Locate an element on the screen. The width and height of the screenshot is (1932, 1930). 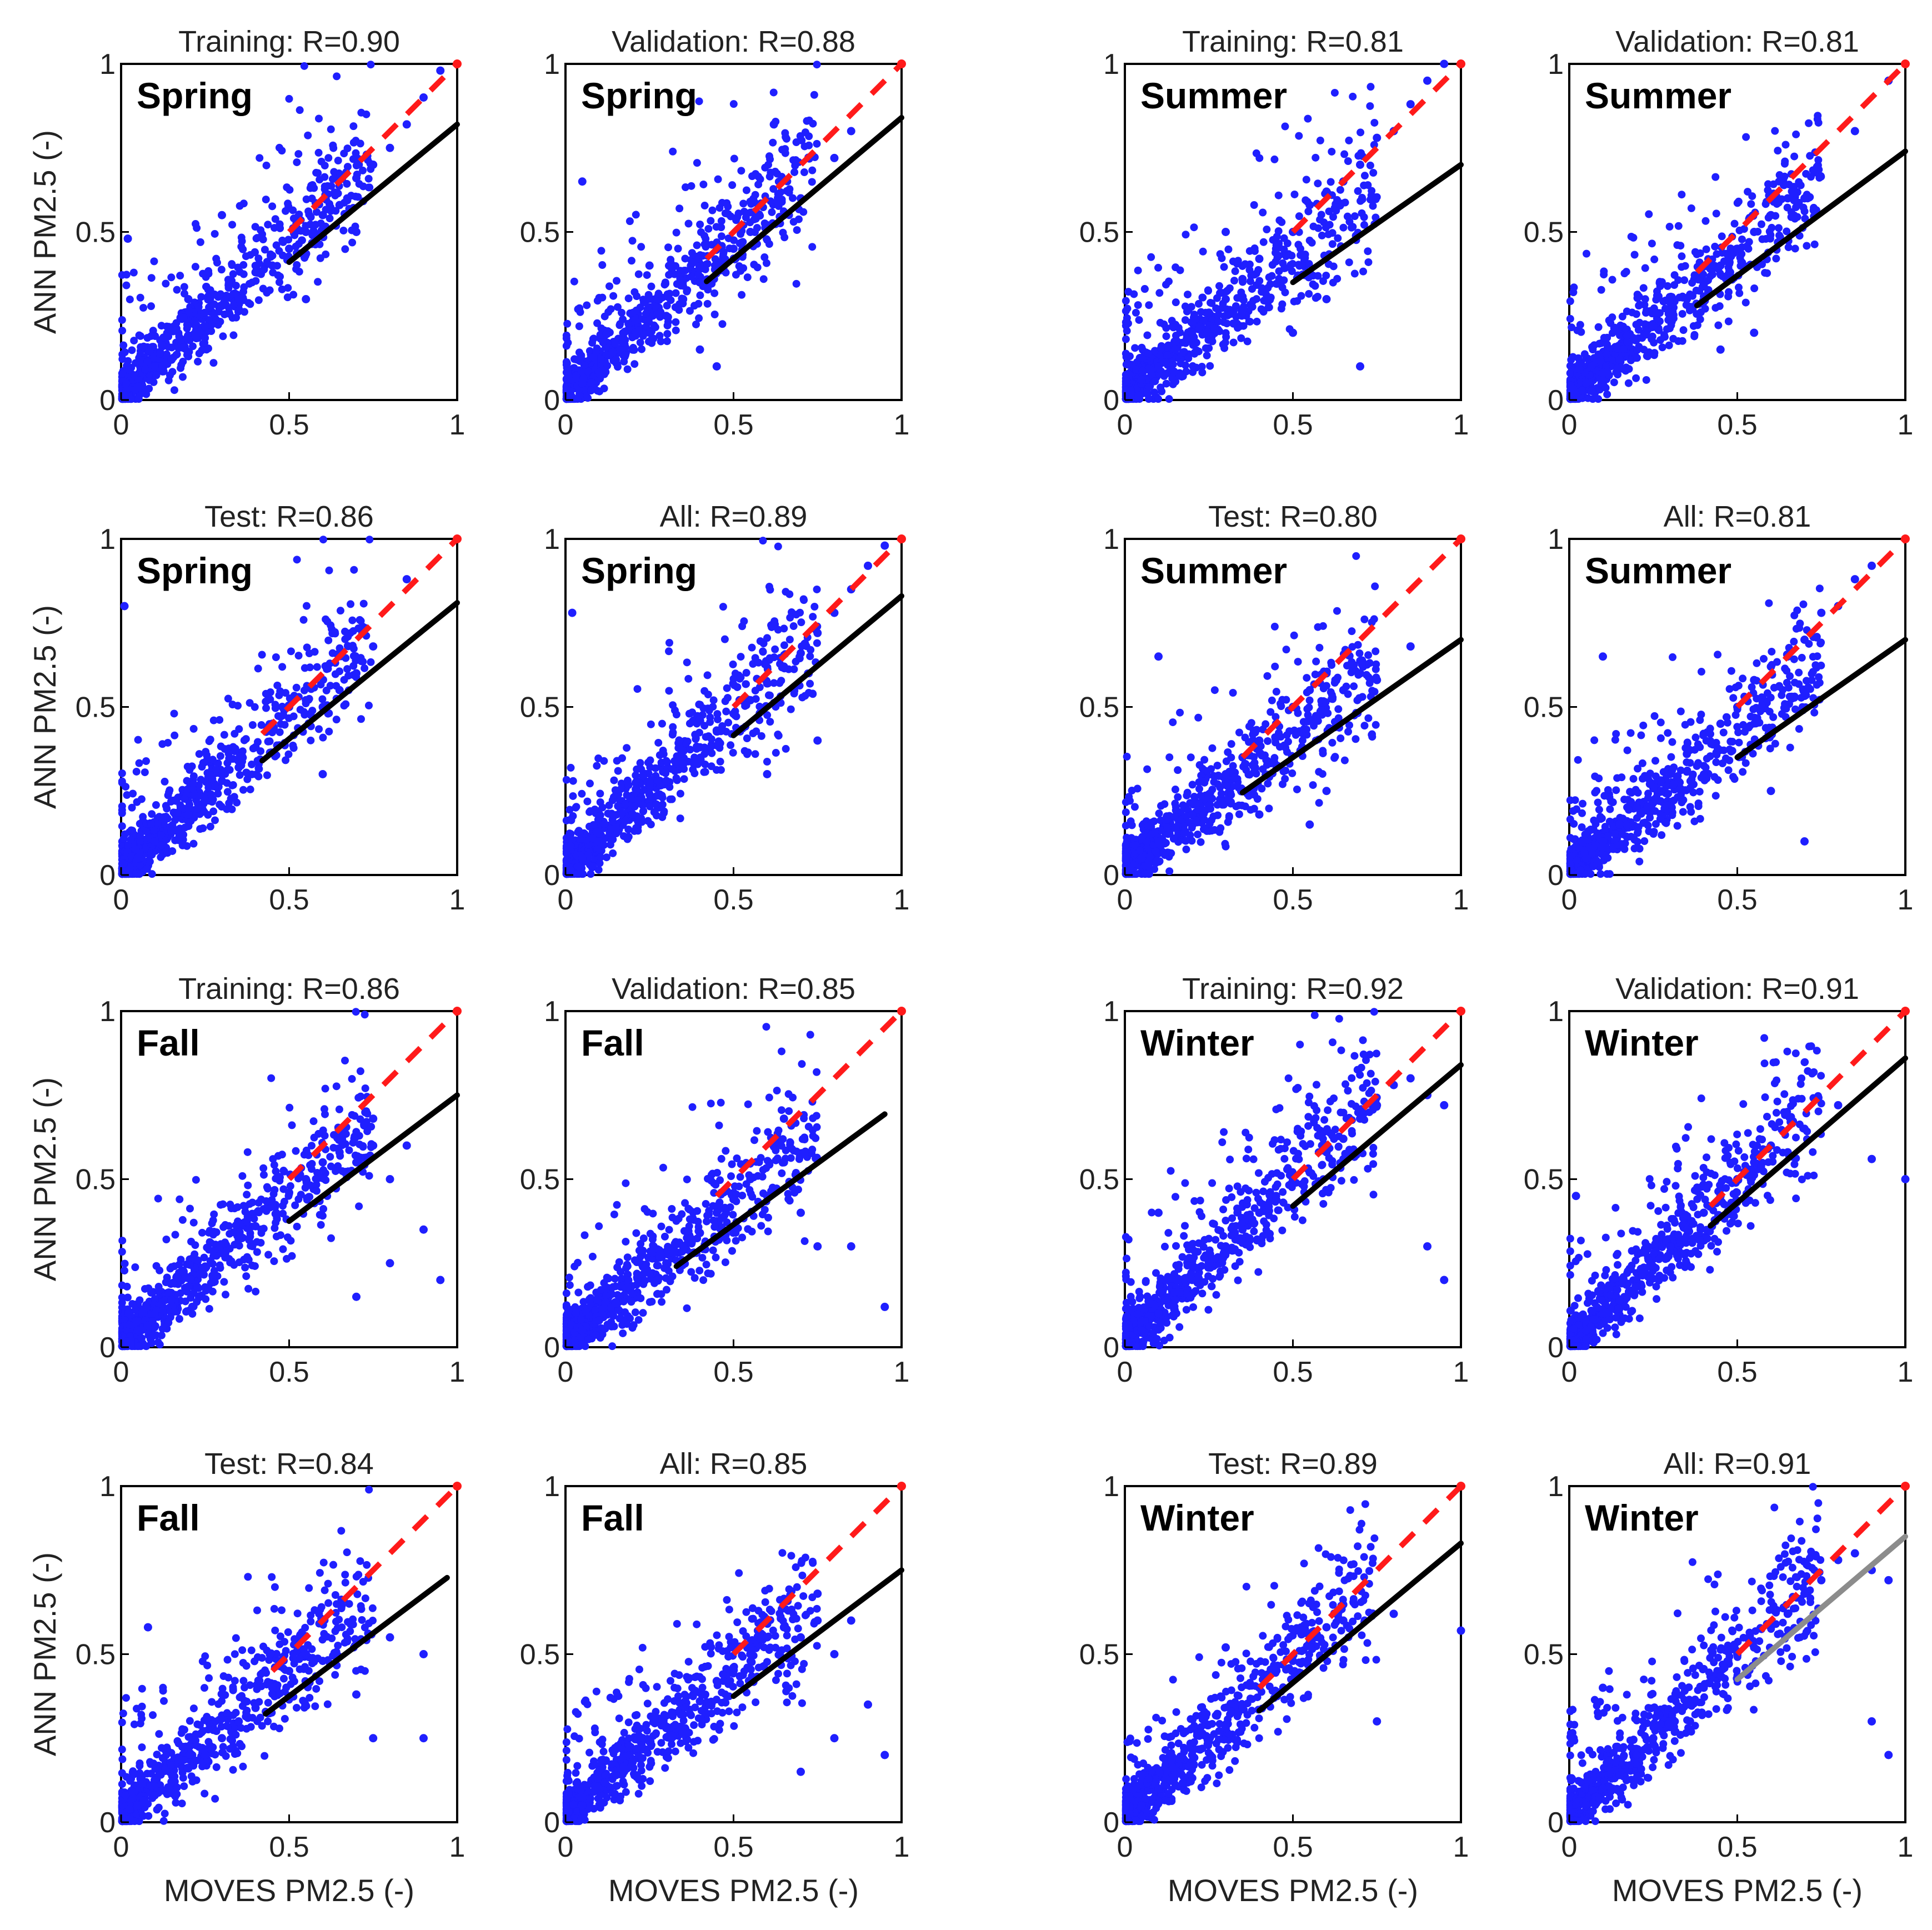
panel-1-ytick-label: 1 is located at coordinates (107, 65).